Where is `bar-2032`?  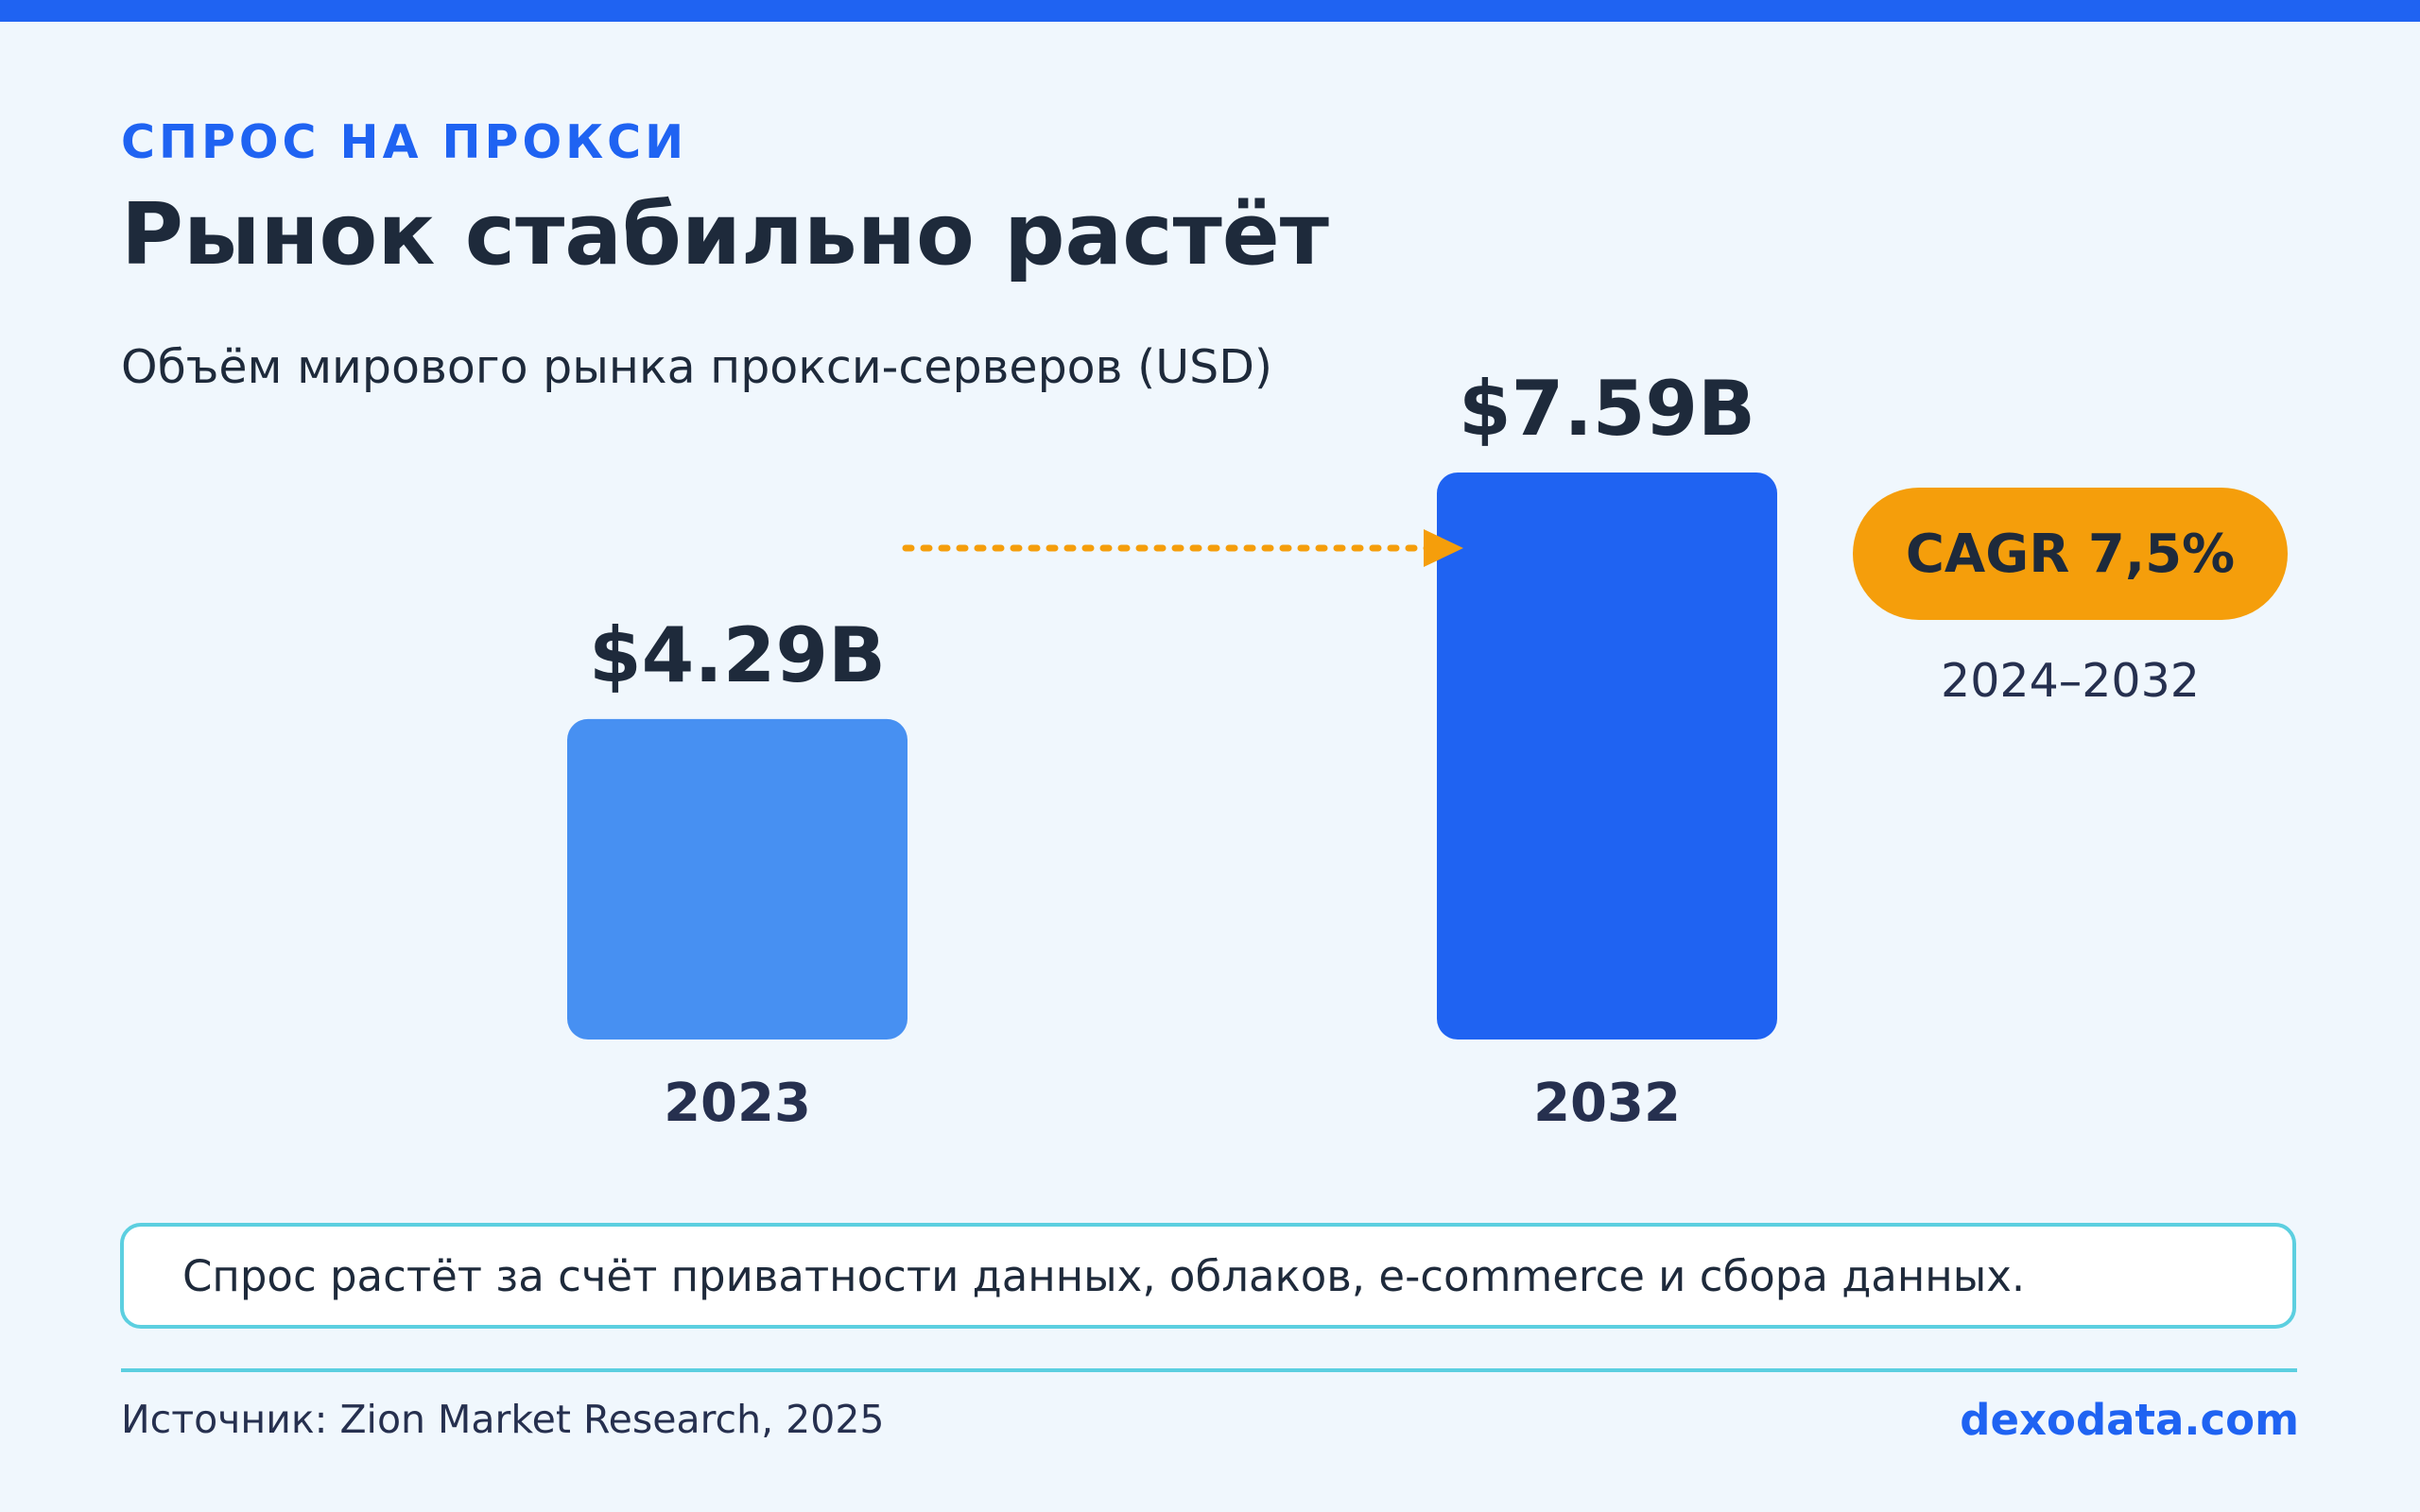
bar-2032 is located at coordinates (1607, 756).